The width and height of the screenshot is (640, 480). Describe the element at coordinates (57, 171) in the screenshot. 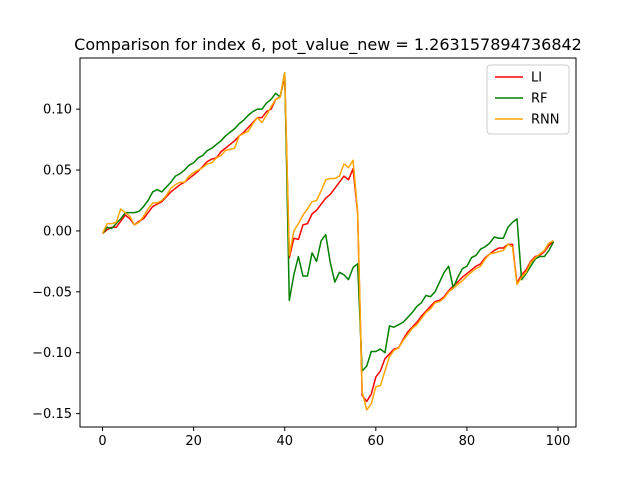

I see `y-tick-label: 0.05` at that location.